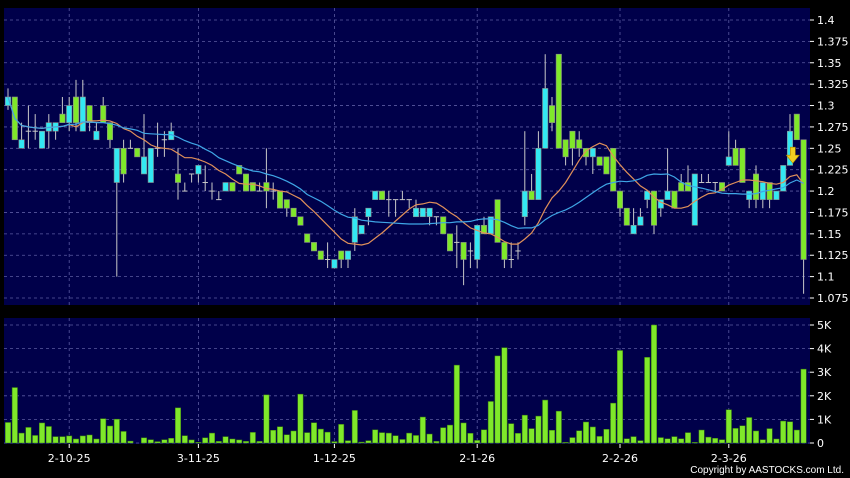 The height and width of the screenshot is (478, 850). I want to click on volume-tick-label: 4K, so click(824, 349).